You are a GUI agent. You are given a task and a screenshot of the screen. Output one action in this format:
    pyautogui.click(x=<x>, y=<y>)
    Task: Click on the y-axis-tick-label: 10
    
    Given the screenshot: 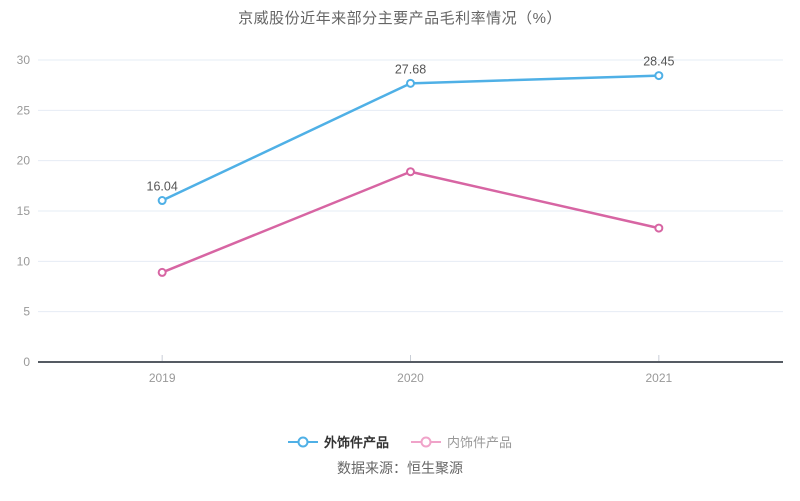 What is the action you would take?
    pyautogui.click(x=24, y=261)
    